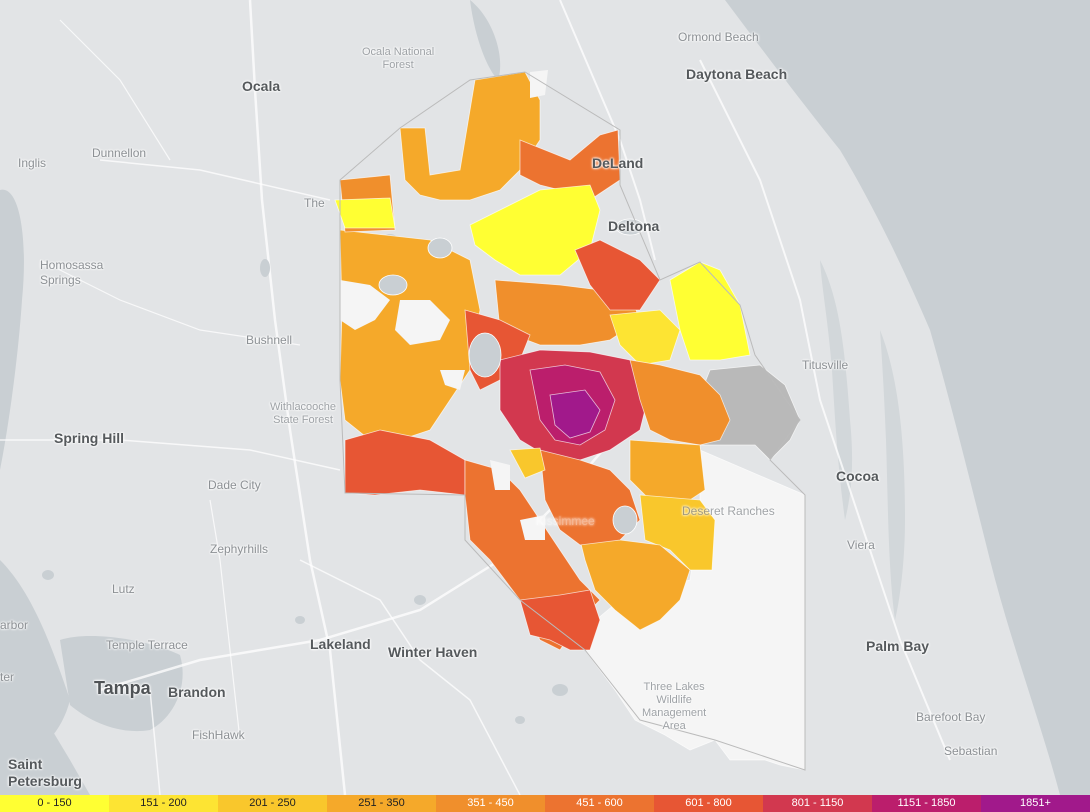 The height and width of the screenshot is (812, 1090). Describe the element at coordinates (728, 511) in the screenshot. I see `place-deseret: Deseret Ranches` at that location.